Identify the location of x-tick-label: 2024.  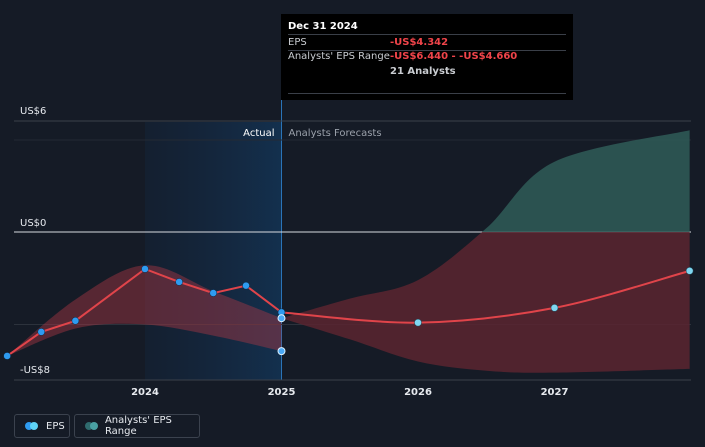
(145, 392).